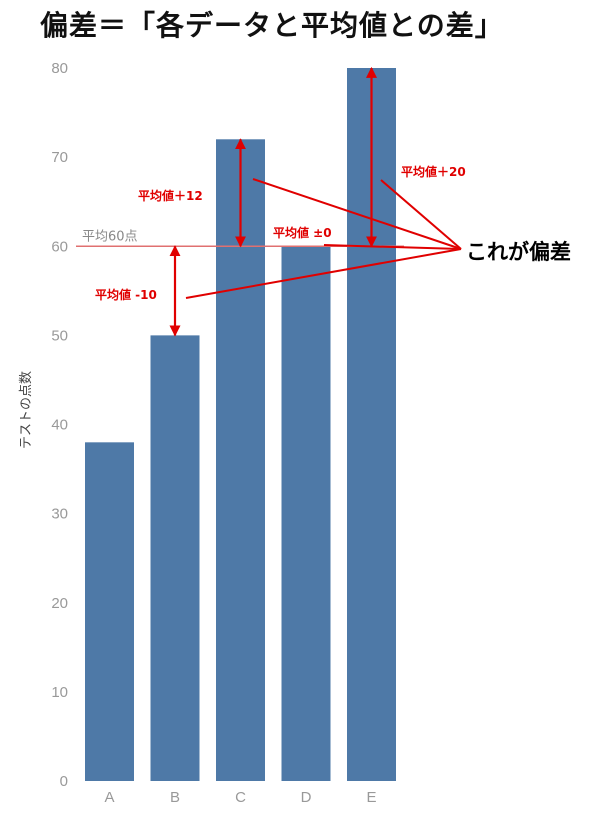  Describe the element at coordinates (109, 611) in the screenshot. I see `bar-a` at that location.